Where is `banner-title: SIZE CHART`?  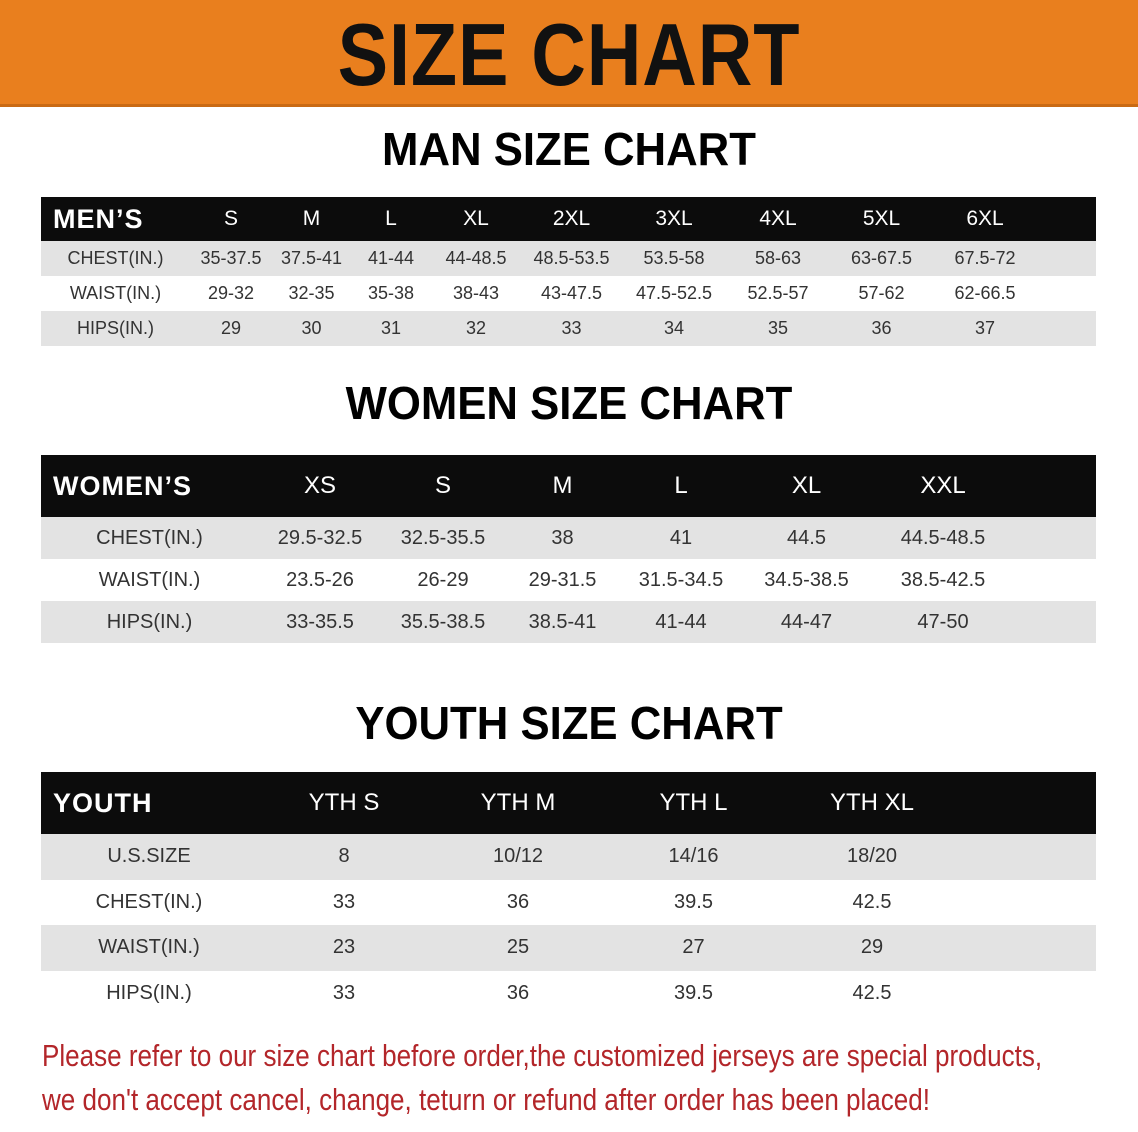
banner-title: SIZE CHART is located at coordinates (569, 54).